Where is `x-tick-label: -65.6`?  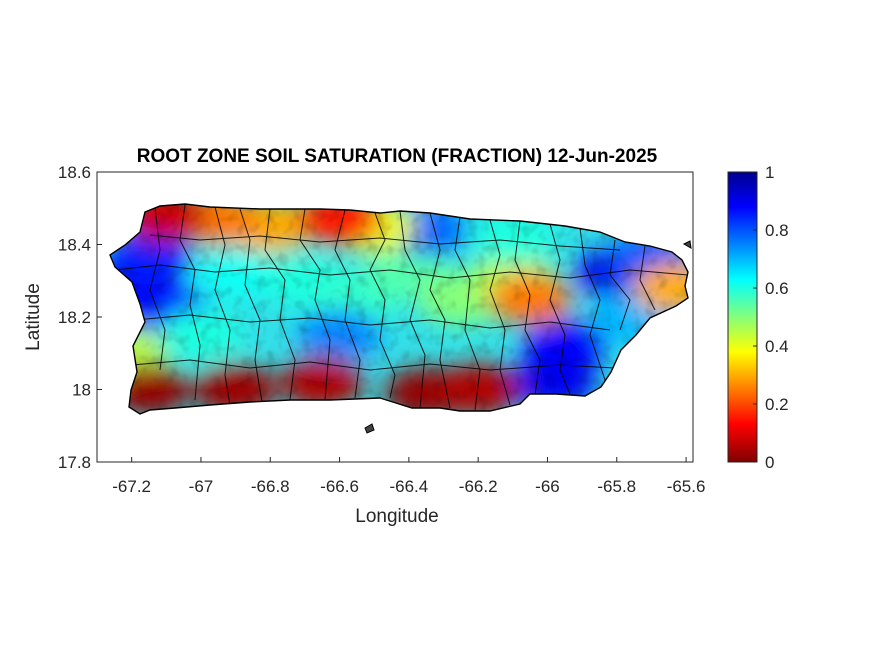
x-tick-label: -65.6 is located at coordinates (686, 486).